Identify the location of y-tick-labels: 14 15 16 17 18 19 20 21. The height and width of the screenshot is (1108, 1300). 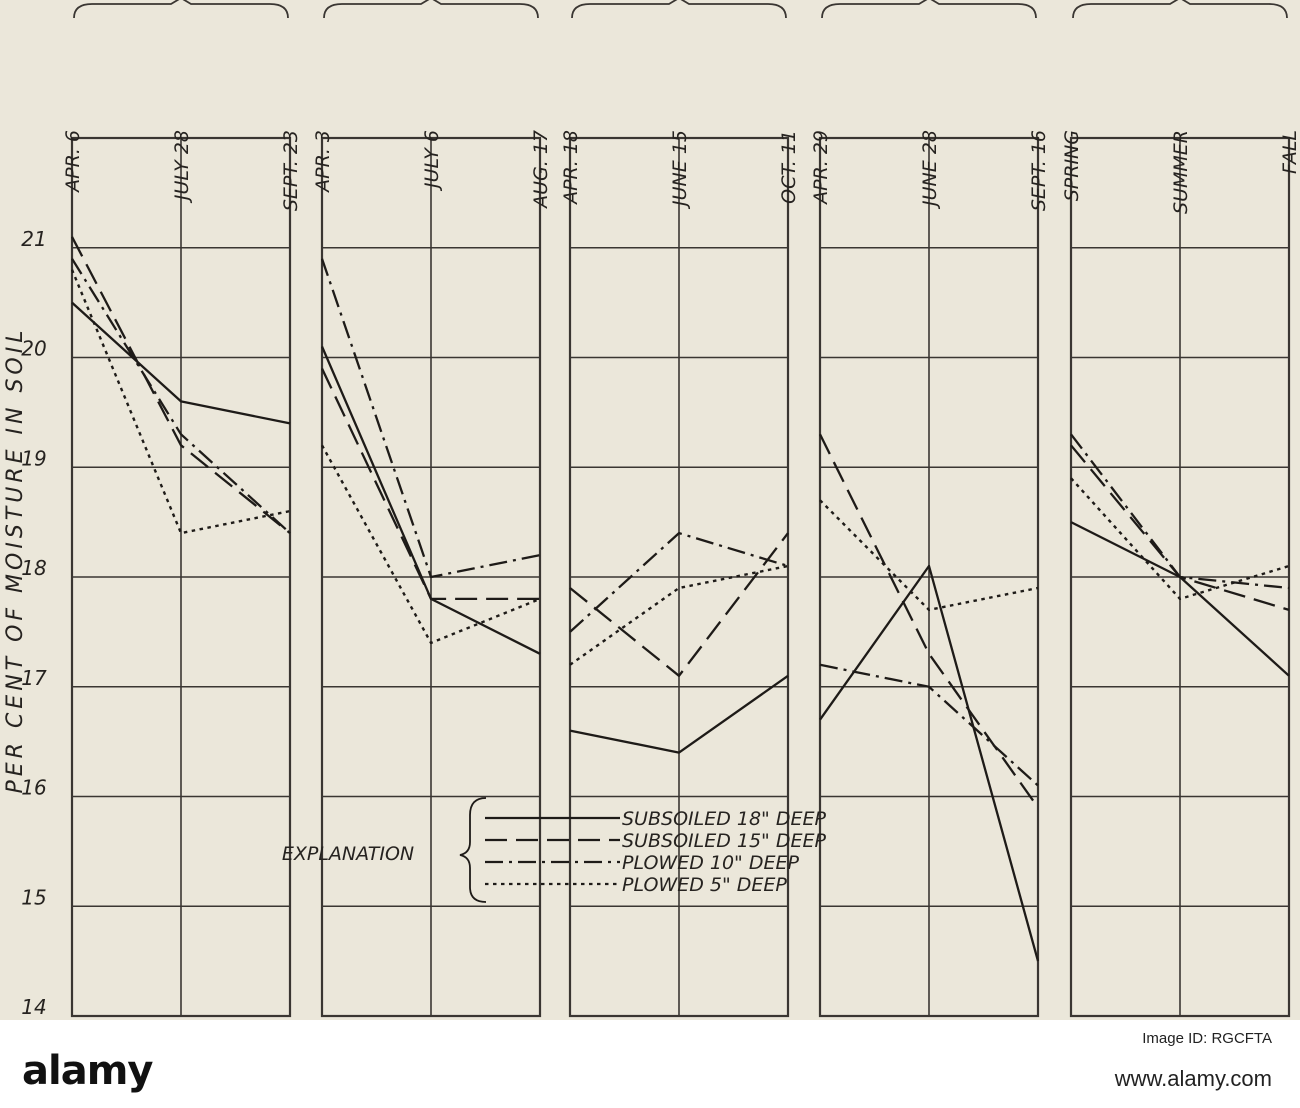
(34, 623).